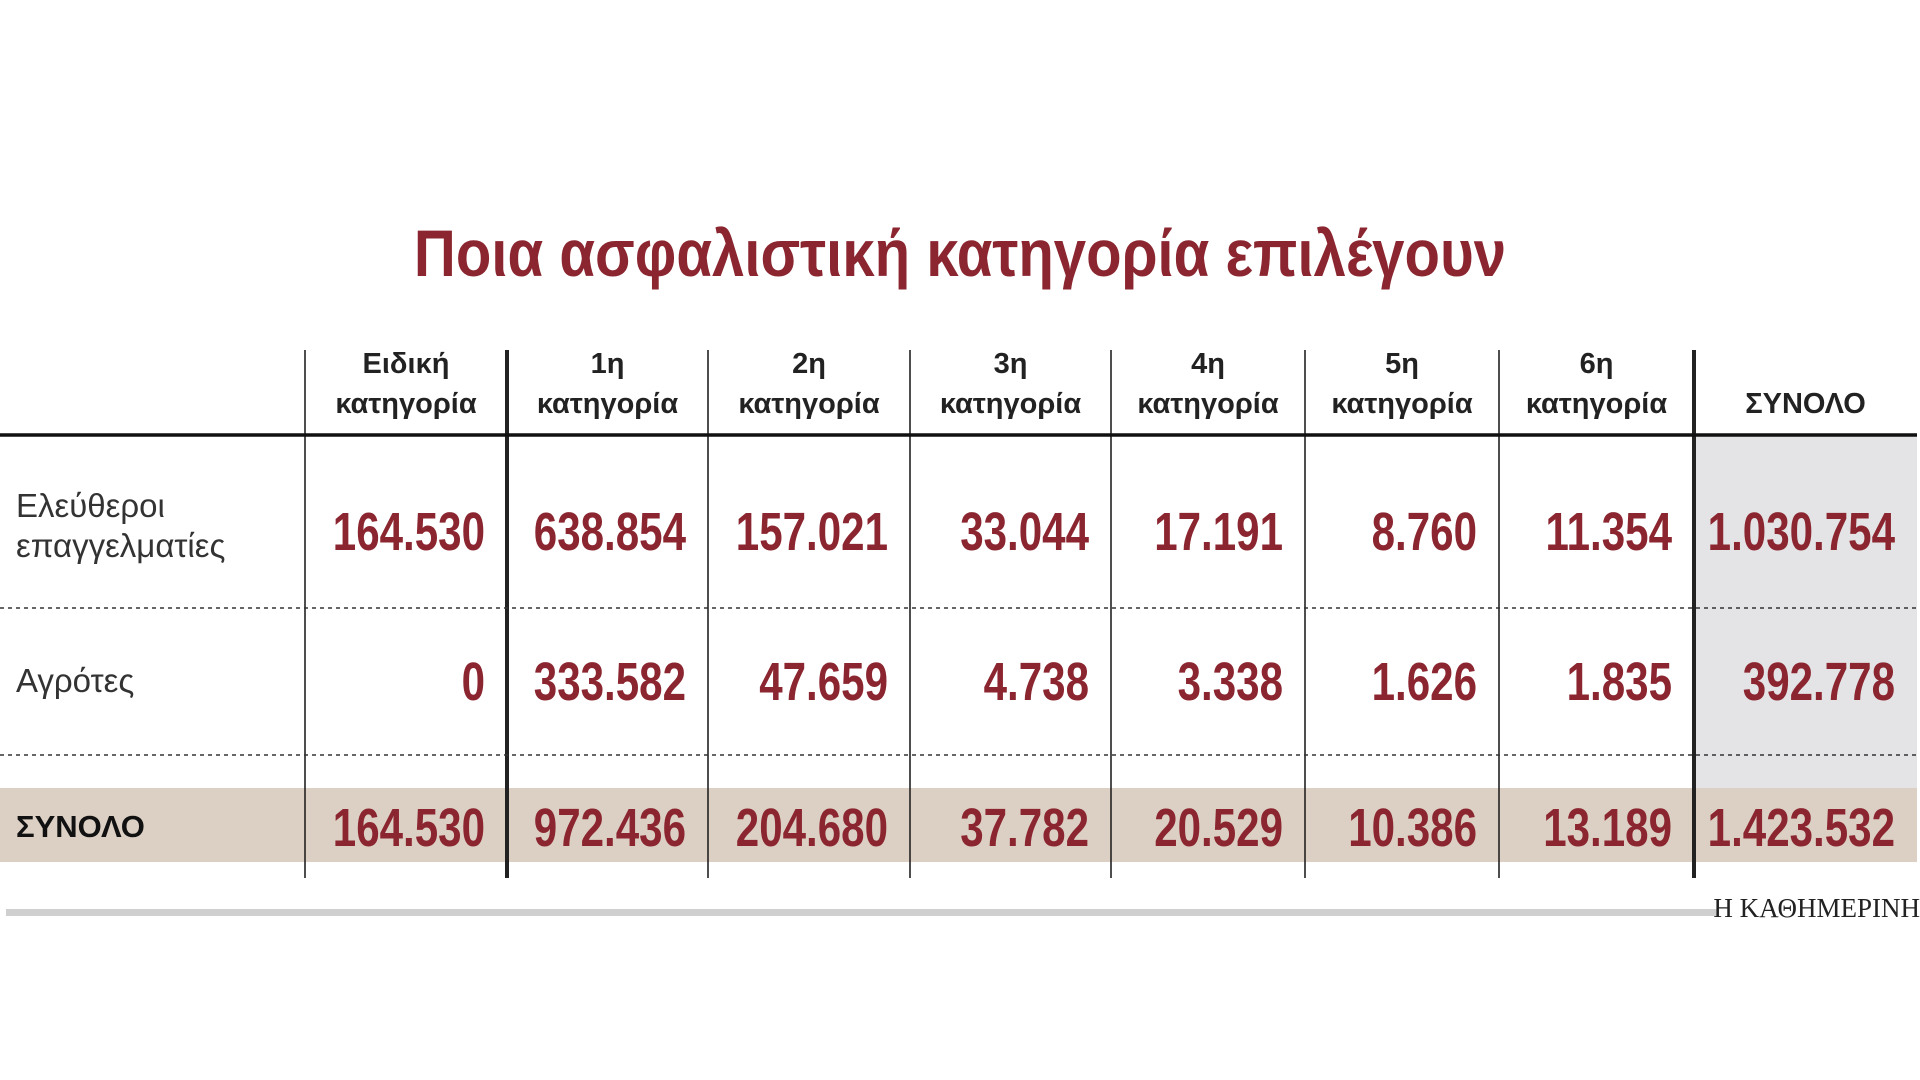 This screenshot has width=1920, height=1080. I want to click on column-header: 3η, so click(1011, 364).